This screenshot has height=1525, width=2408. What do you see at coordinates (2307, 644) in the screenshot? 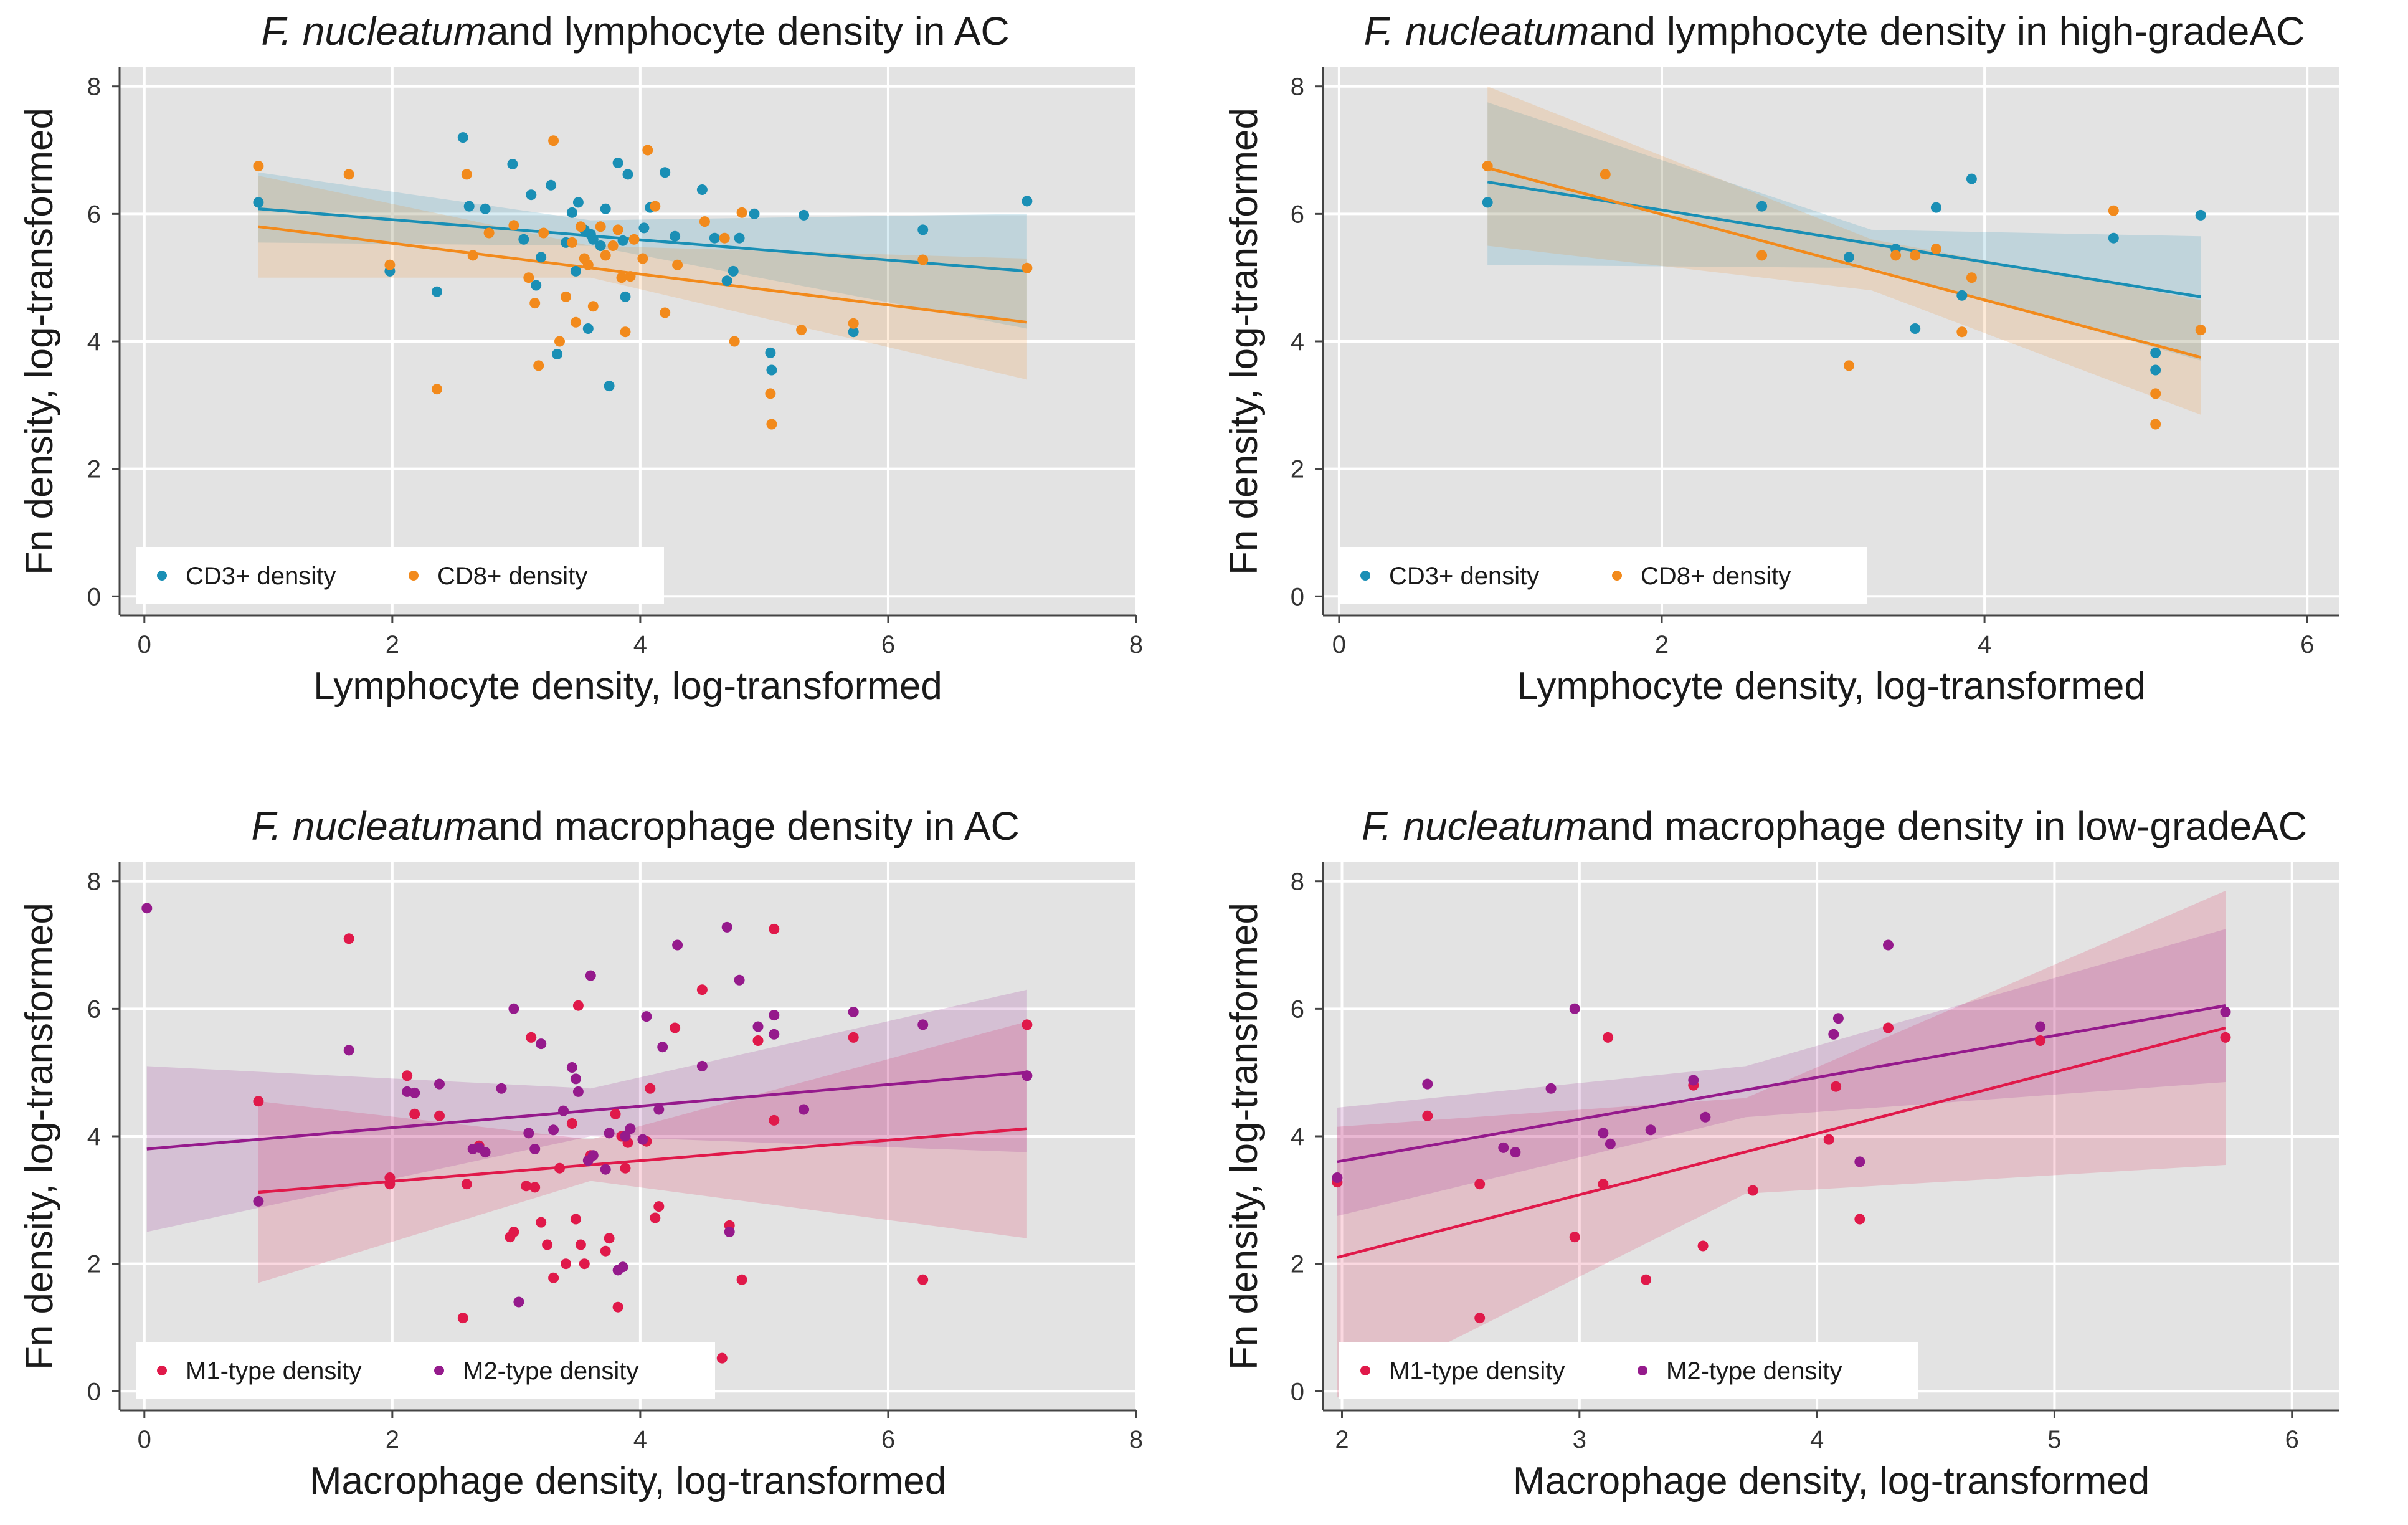
I see `x-tick-label: 6` at bounding box center [2307, 644].